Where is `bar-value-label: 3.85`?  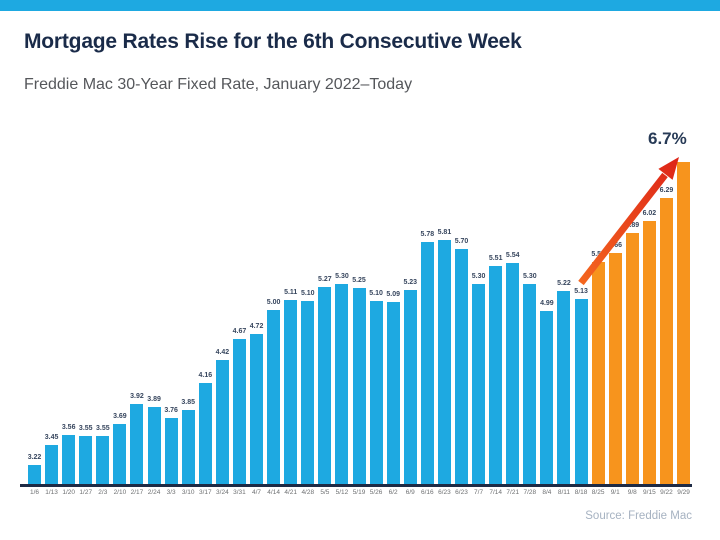
bar-value-label: 3.85 is located at coordinates (188, 403).